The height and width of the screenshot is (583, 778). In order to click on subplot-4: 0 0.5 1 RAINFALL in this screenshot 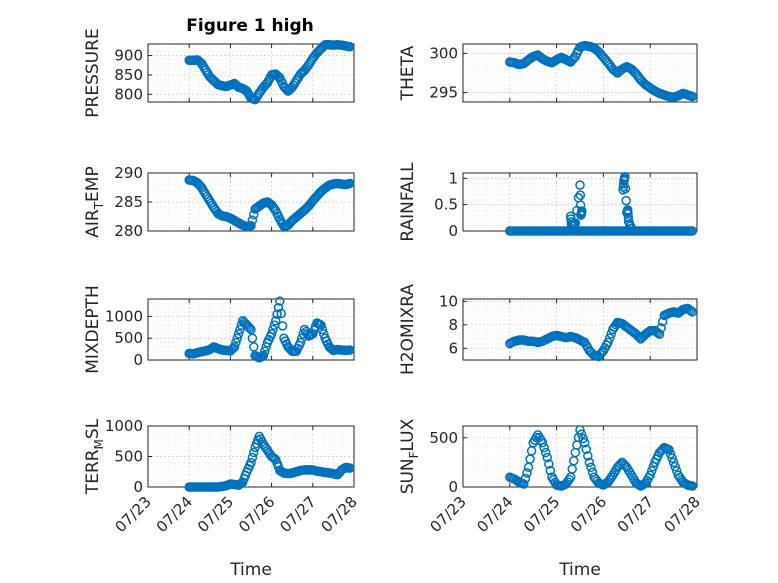, I will do `click(548, 202)`.